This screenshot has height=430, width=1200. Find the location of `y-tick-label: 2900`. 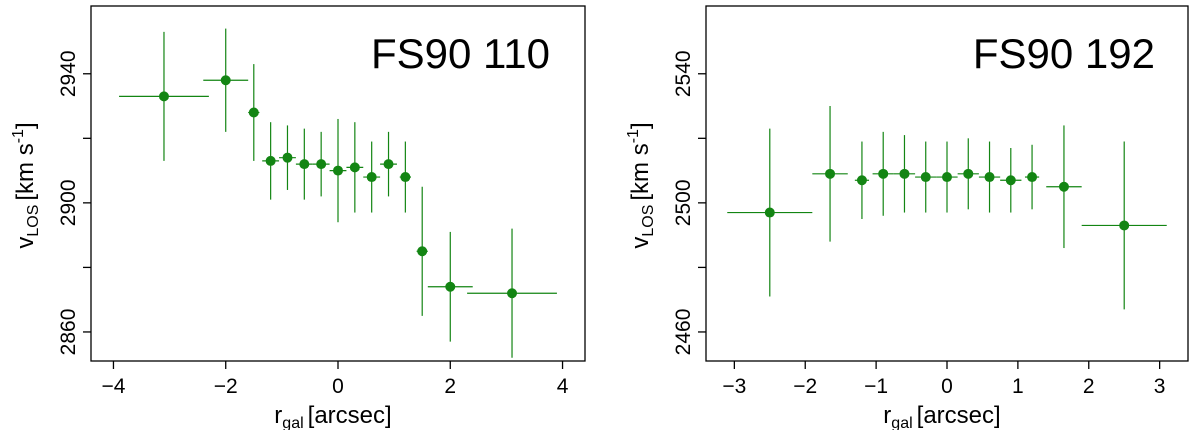

y-tick-label: 2900 is located at coordinates (68, 203).